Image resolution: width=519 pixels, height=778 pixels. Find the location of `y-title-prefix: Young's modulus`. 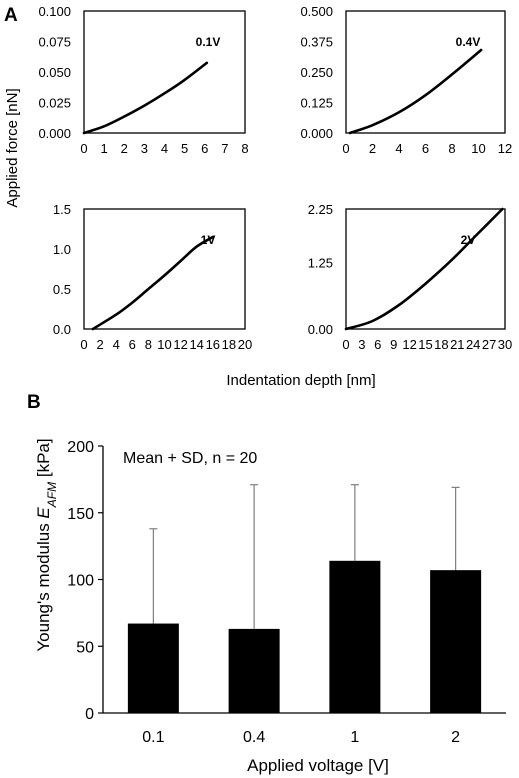

y-title-prefix: Young's modulus is located at coordinates (43, 585).